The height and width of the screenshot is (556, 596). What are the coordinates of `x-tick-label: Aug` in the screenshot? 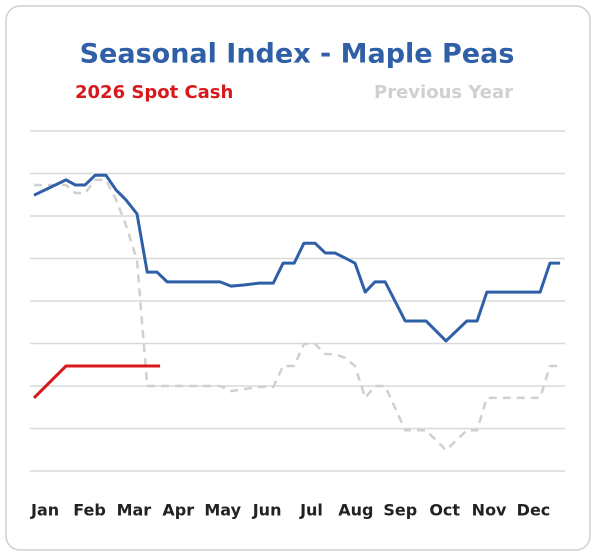 It's located at (355, 510).